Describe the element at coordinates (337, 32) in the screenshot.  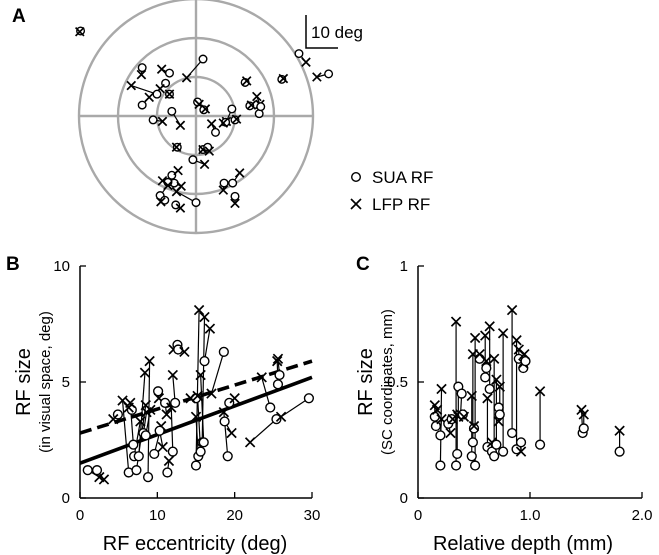
I see `scale-bar-label: 10 deg` at that location.